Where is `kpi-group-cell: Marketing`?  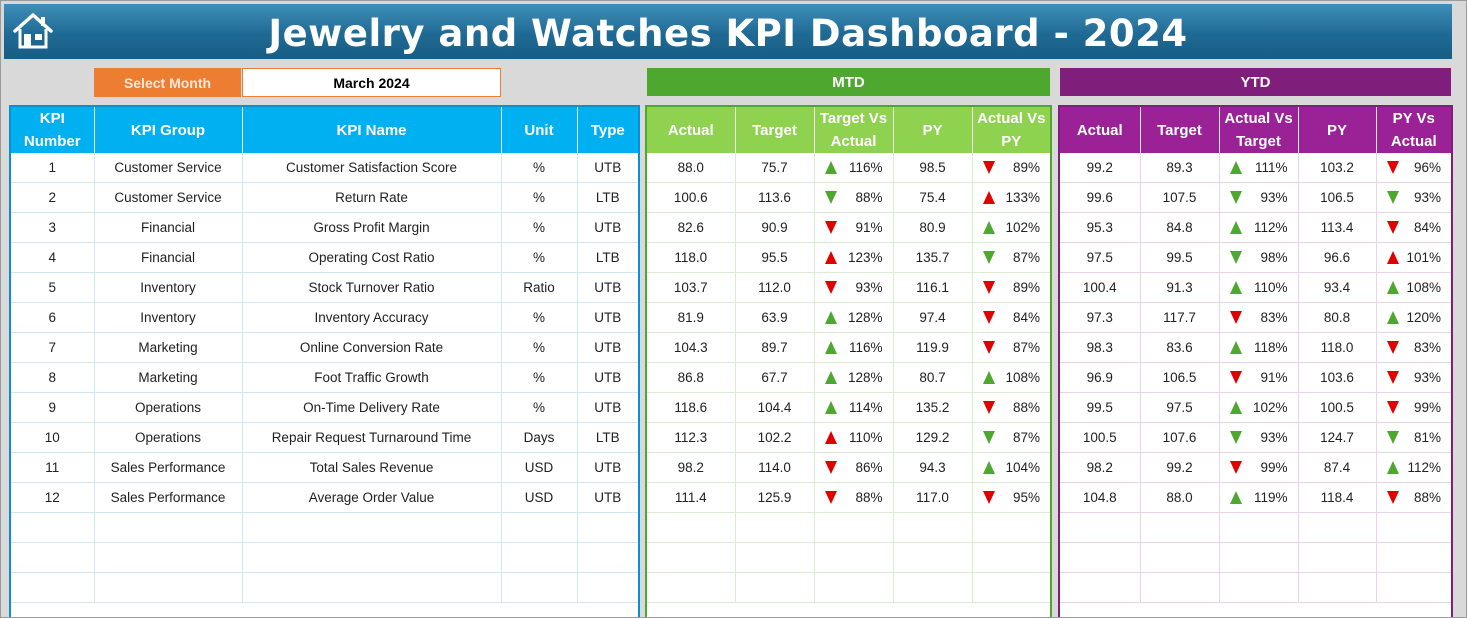 kpi-group-cell: Marketing is located at coordinates (168, 347).